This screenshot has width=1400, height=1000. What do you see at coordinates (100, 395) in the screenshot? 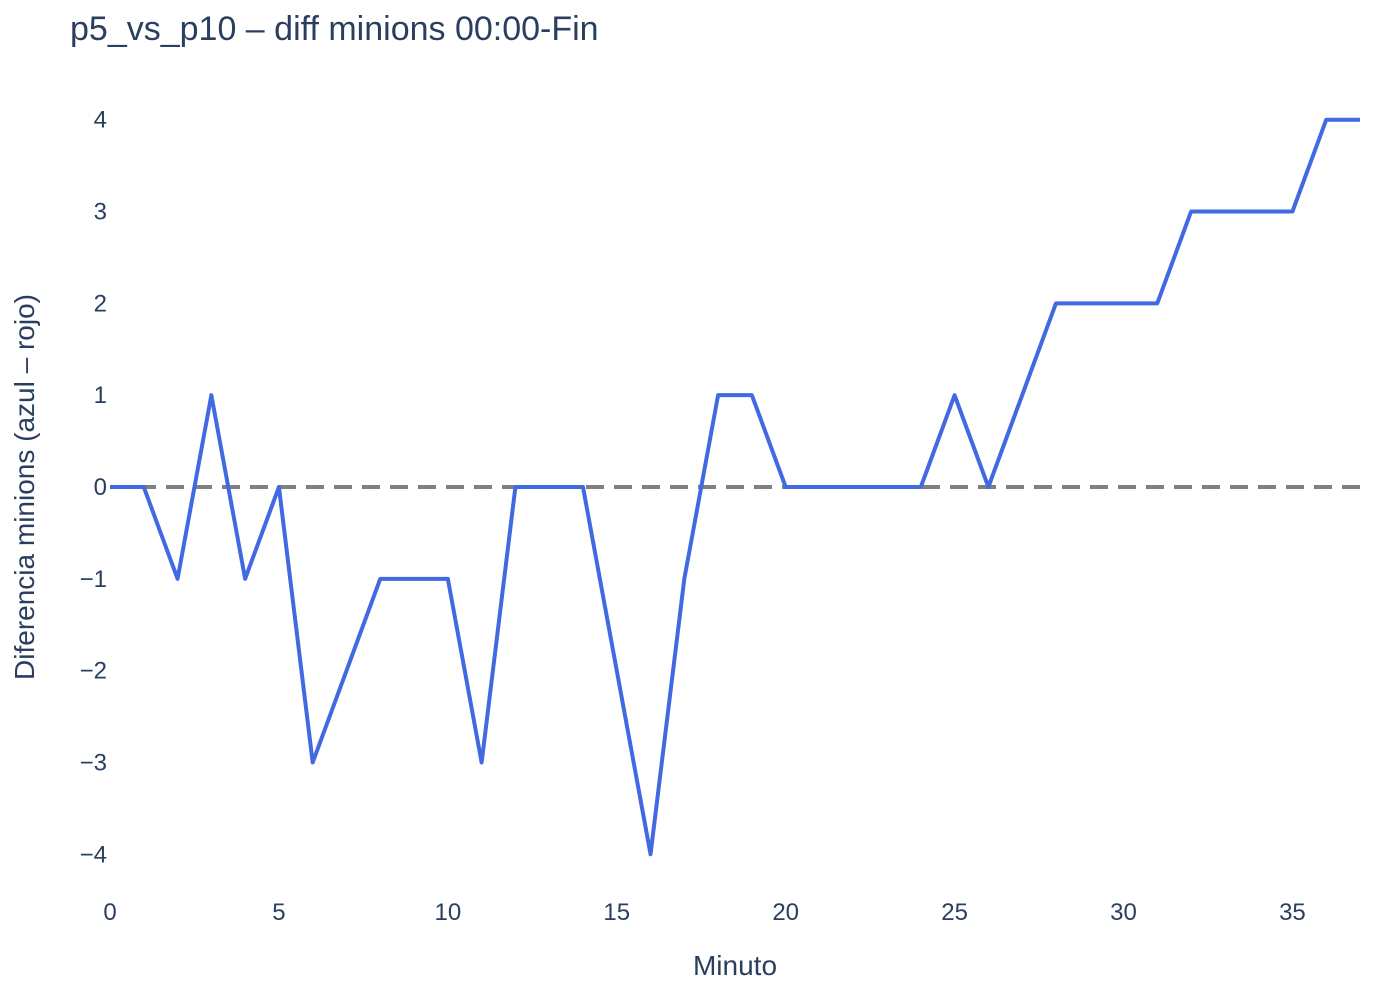
I see `y-tick-label: 1` at bounding box center [100, 395].